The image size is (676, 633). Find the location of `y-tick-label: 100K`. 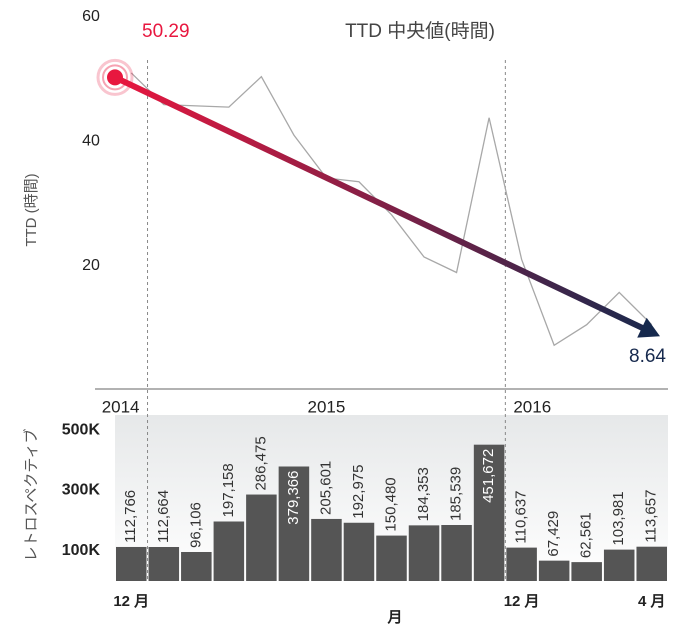

y-tick-label: 100K is located at coordinates (81, 550).